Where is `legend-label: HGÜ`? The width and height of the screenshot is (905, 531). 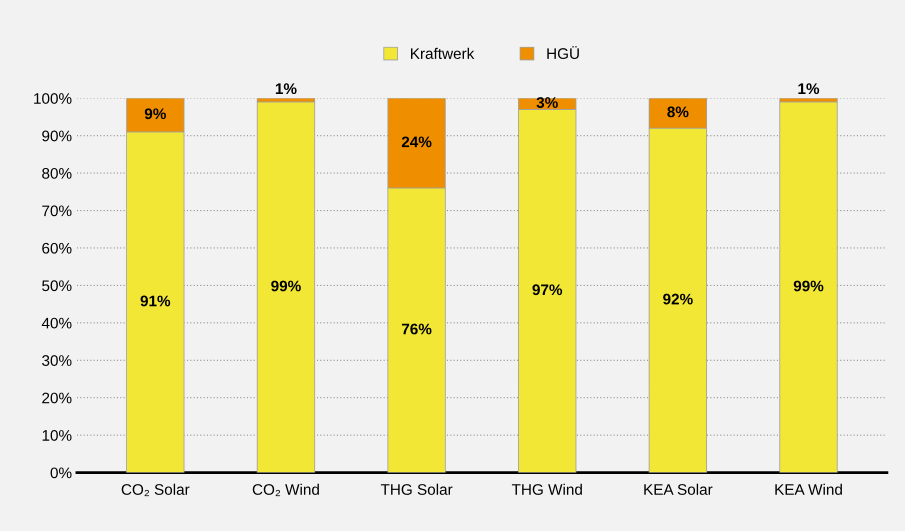
legend-label: HGÜ is located at coordinates (563, 53).